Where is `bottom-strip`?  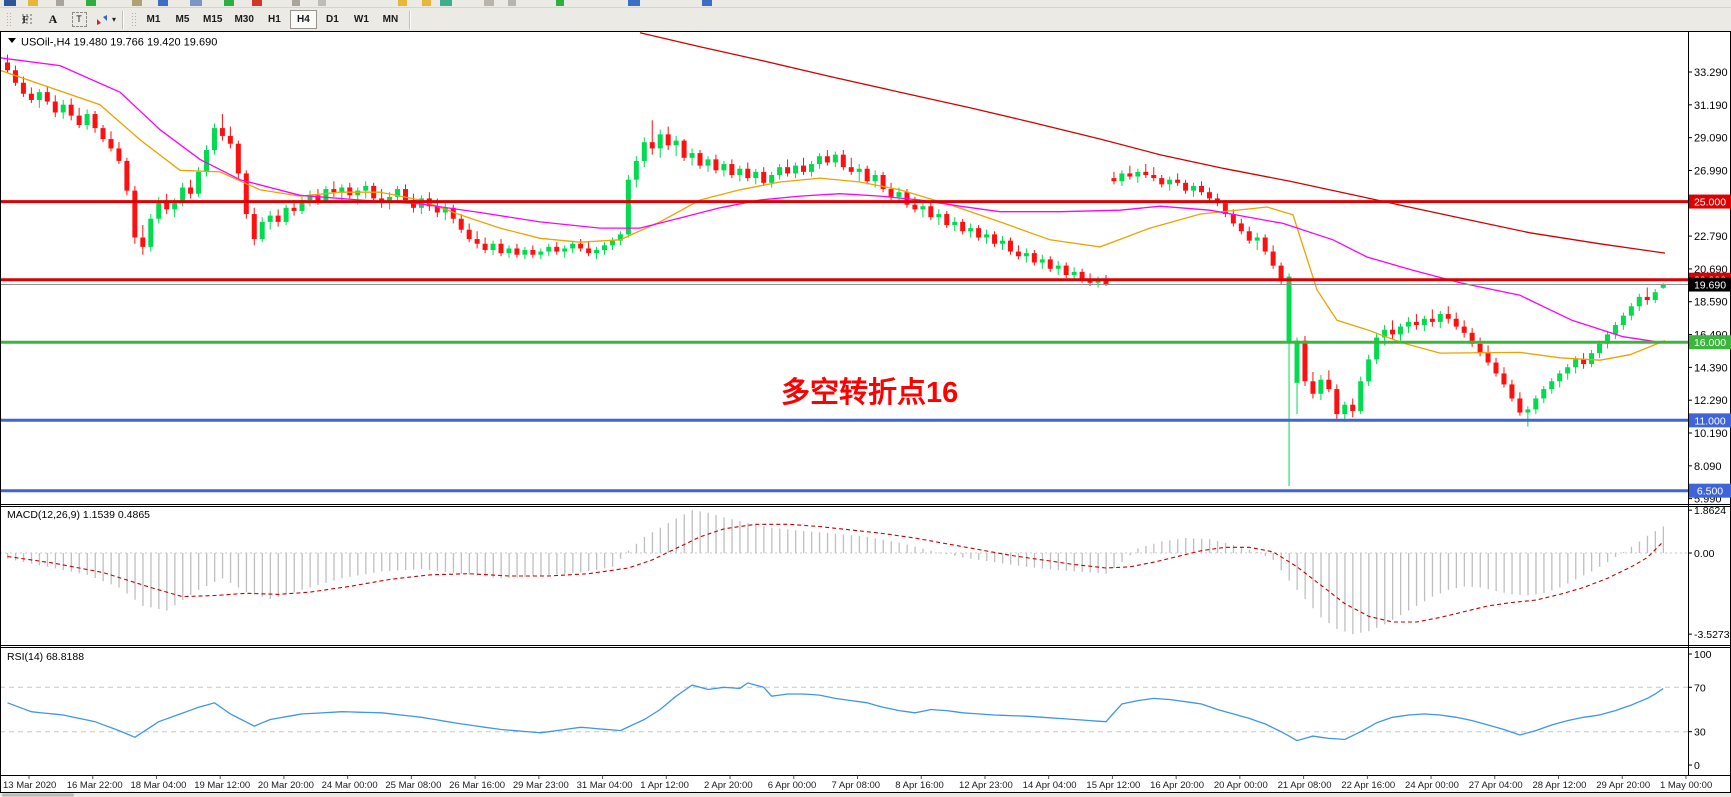 bottom-strip is located at coordinates (865, 795).